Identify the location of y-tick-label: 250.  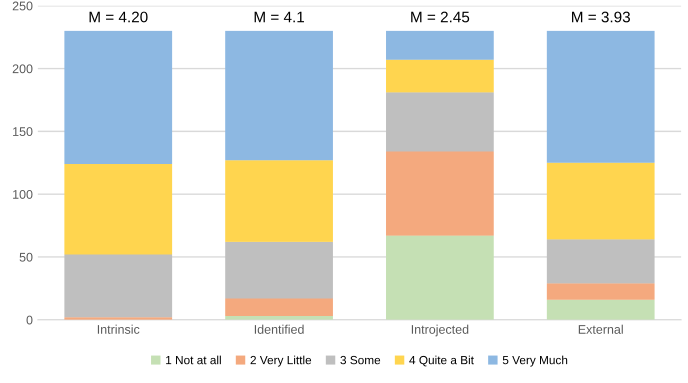
(22, 6).